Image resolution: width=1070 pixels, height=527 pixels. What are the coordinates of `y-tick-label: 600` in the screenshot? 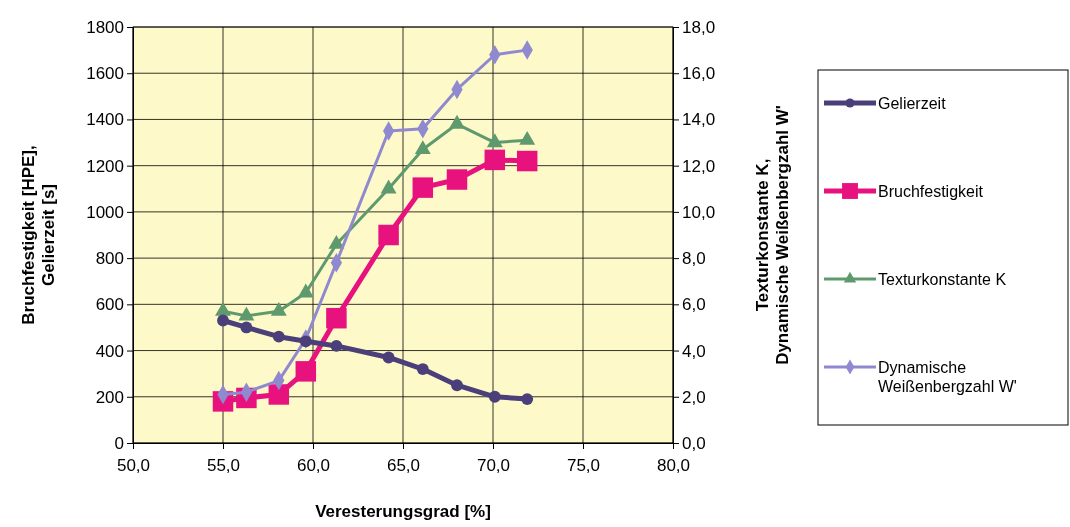 It's located at (109, 305).